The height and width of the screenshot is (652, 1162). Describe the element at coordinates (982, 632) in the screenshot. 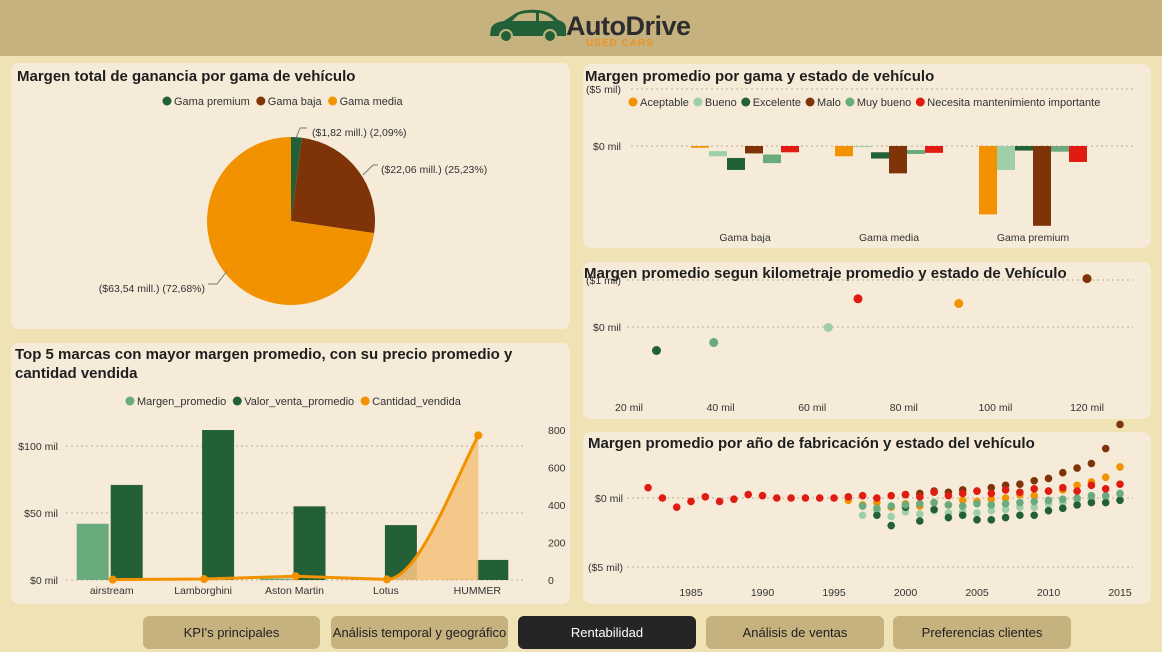

I see `nav-preferencias-clientes: Preferencias clientes` at that location.